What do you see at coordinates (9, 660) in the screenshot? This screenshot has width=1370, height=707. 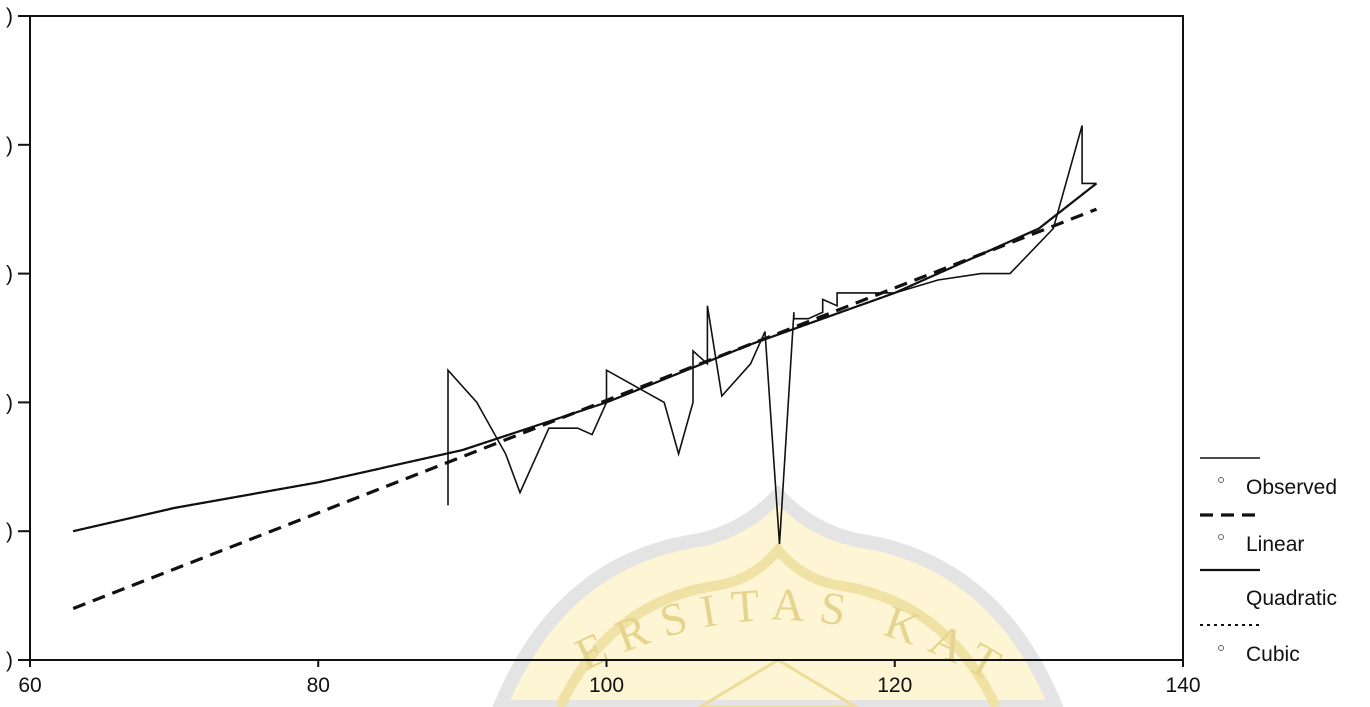 I see `y-tick-label-0: )` at bounding box center [9, 660].